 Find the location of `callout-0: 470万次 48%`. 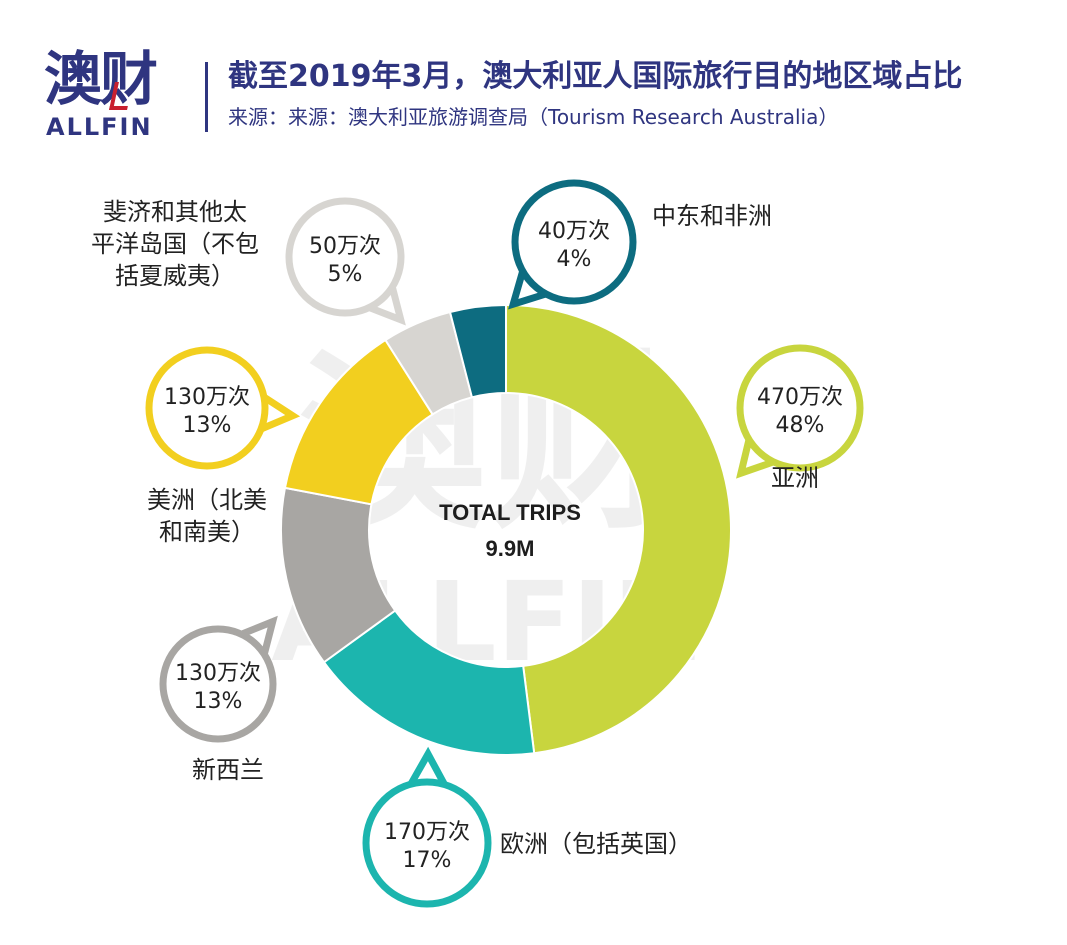

callout-0: 470万次 48% is located at coordinates (800, 411).